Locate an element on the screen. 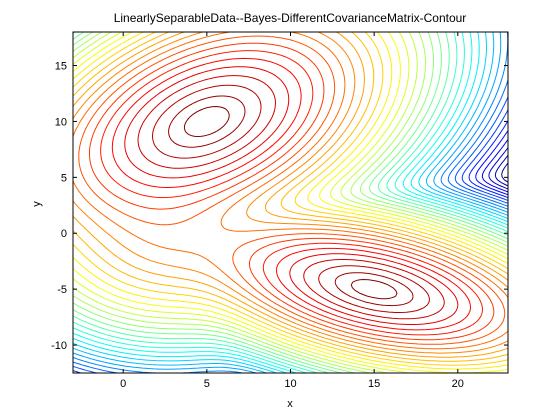 The width and height of the screenshot is (560, 420). x-axis-label: x is located at coordinates (290, 404).